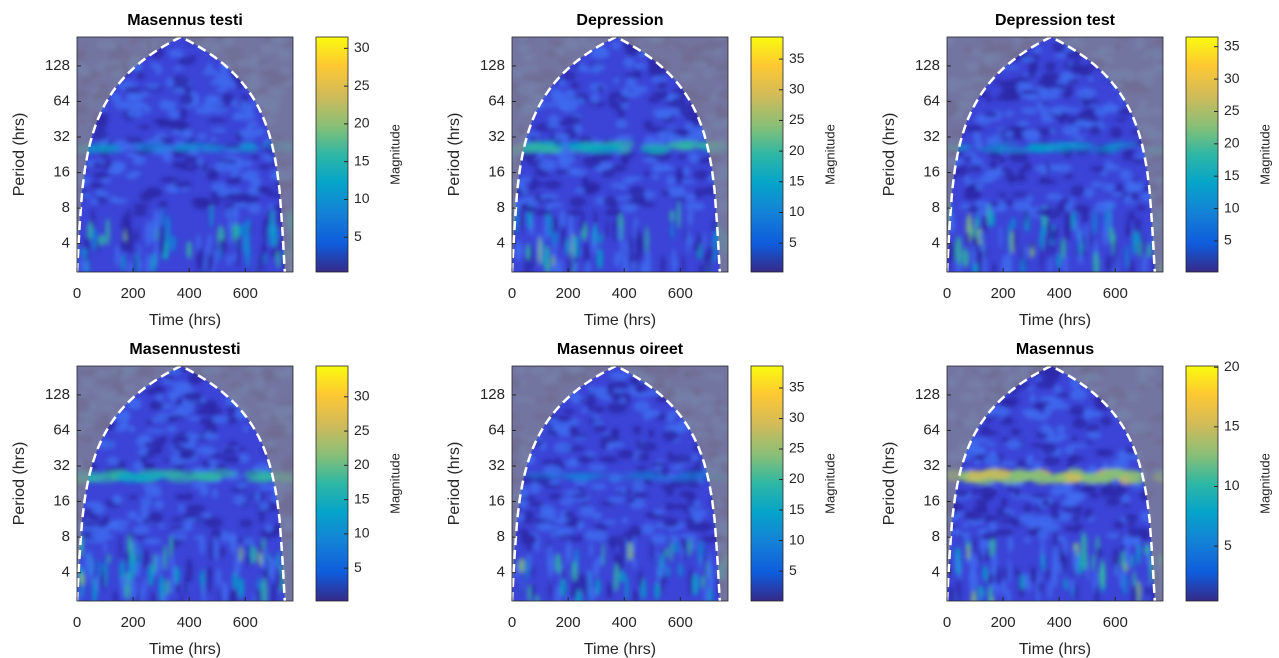  Describe the element at coordinates (66, 243) in the screenshot. I see `y-tick-label: 4` at that location.